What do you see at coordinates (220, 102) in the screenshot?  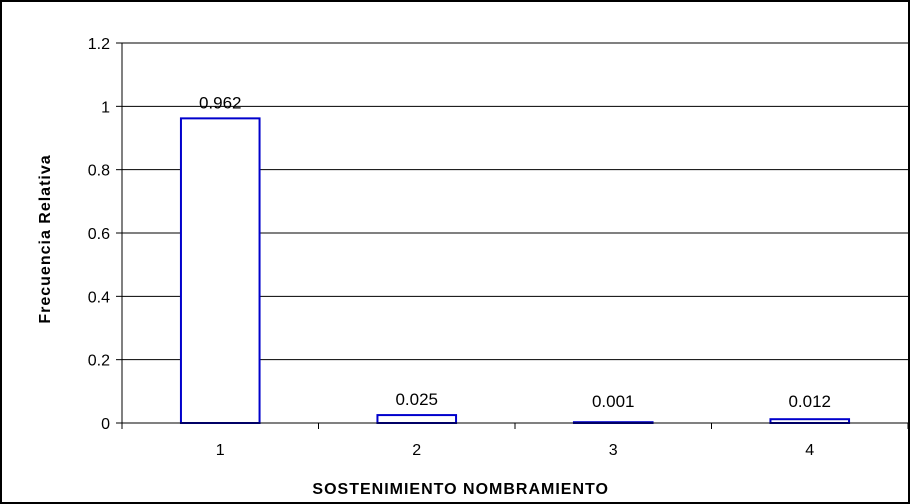 I see `data-label: 0.962` at bounding box center [220, 102].